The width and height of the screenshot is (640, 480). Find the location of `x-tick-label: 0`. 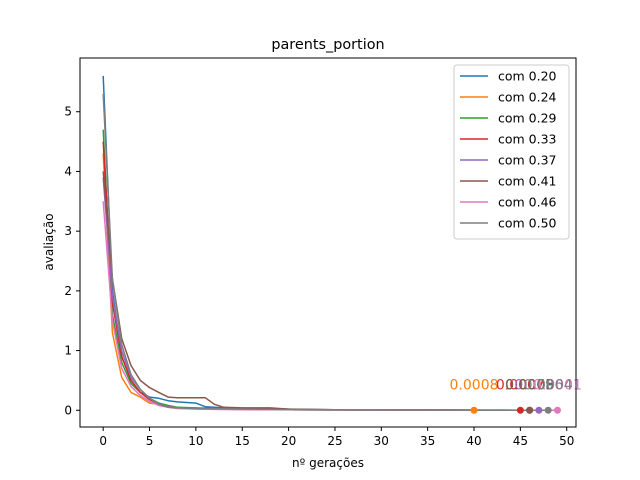

x-tick-label: 0 is located at coordinates (103, 441).